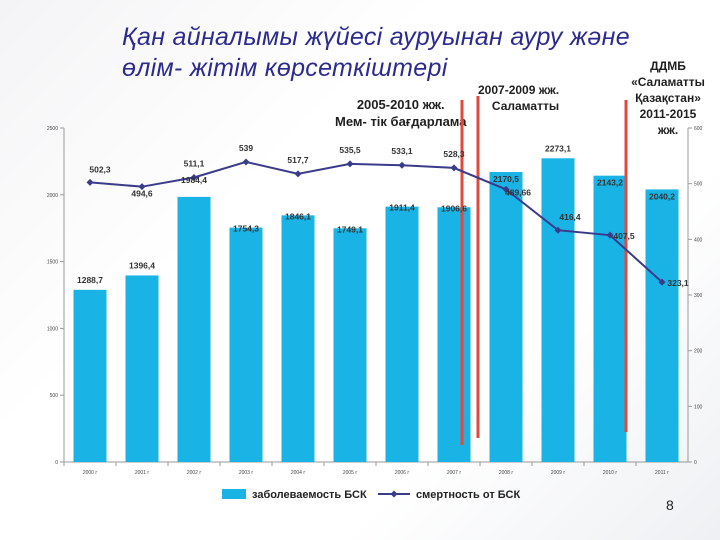 This screenshot has width=720, height=540. I want to click on mortality-point-2005 г, so click(350, 164).